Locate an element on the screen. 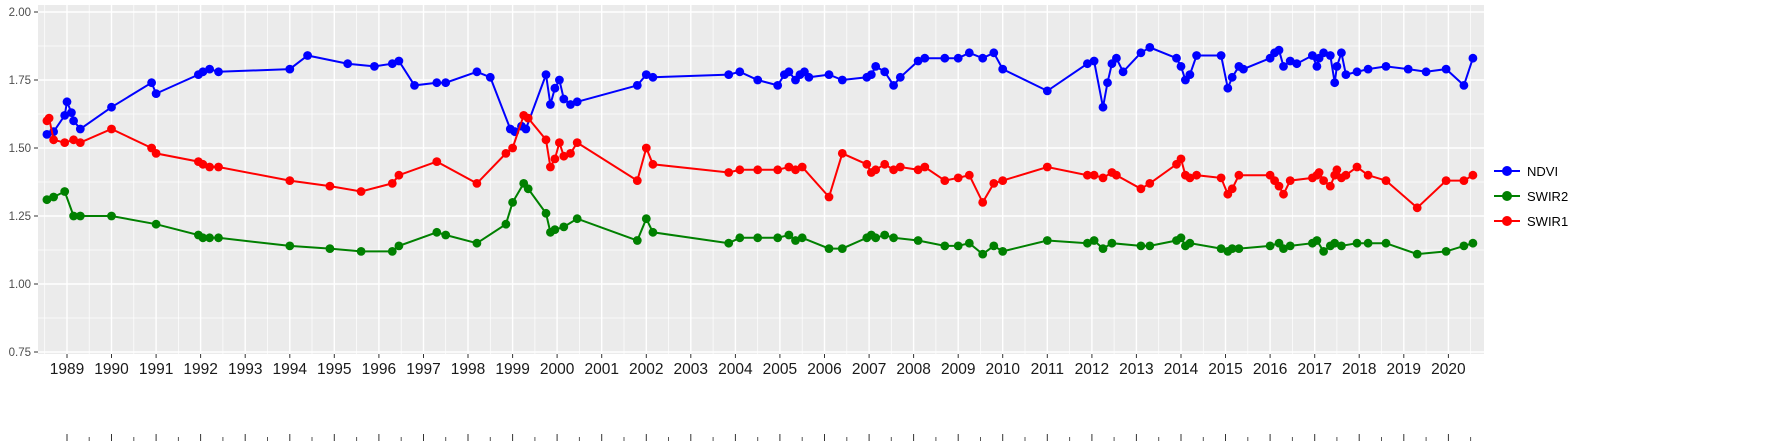 This screenshot has width=1773, height=442. x-axis-label: 2019 is located at coordinates (1404, 369).